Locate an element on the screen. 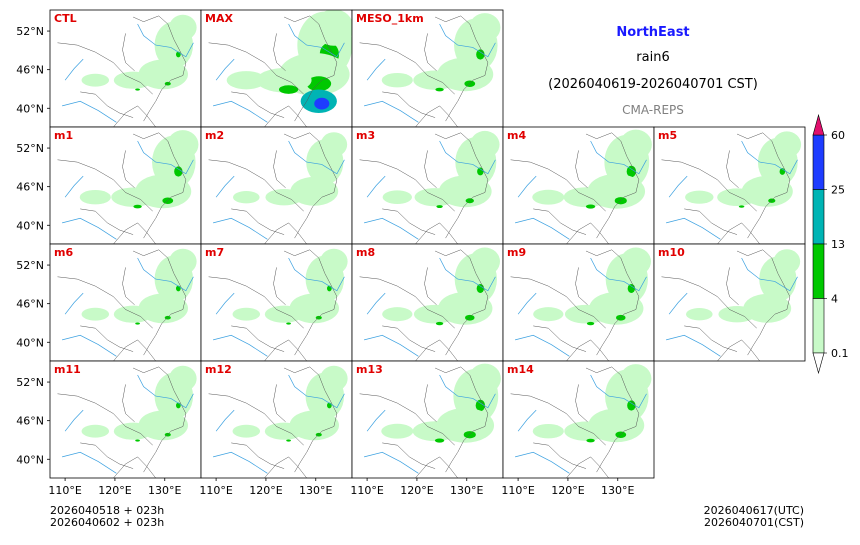 This screenshot has height=545, width=860. map-panel: m13 is located at coordinates (427, 419).